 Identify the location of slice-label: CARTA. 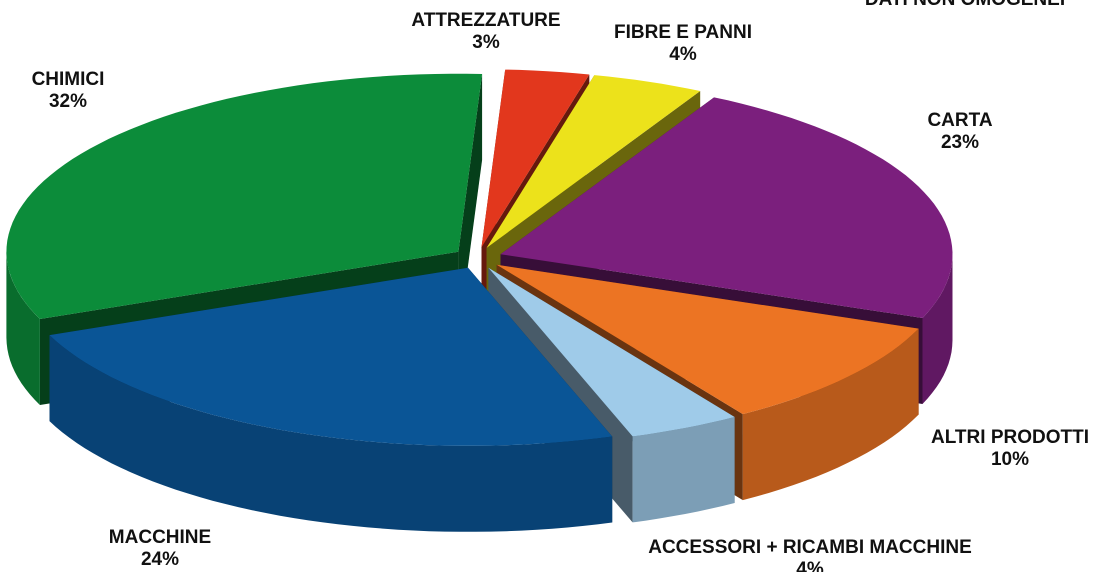
(959, 120).